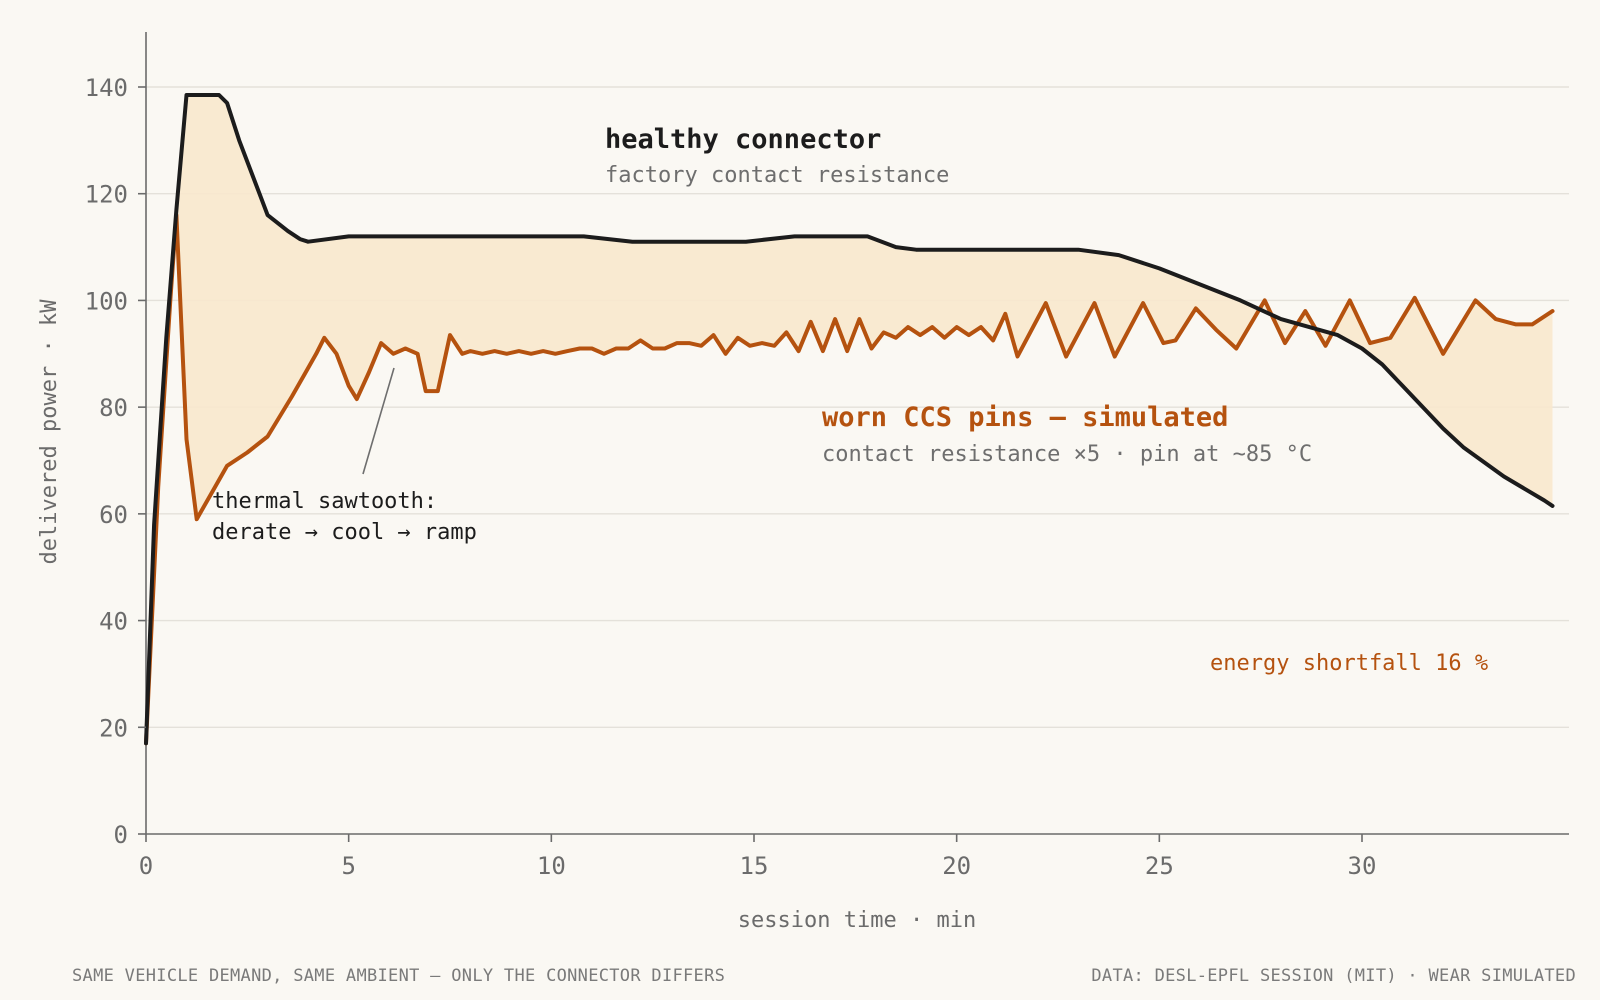 This screenshot has height=1000, width=1600. I want to click on x-axis-title: session time · min, so click(857, 920).